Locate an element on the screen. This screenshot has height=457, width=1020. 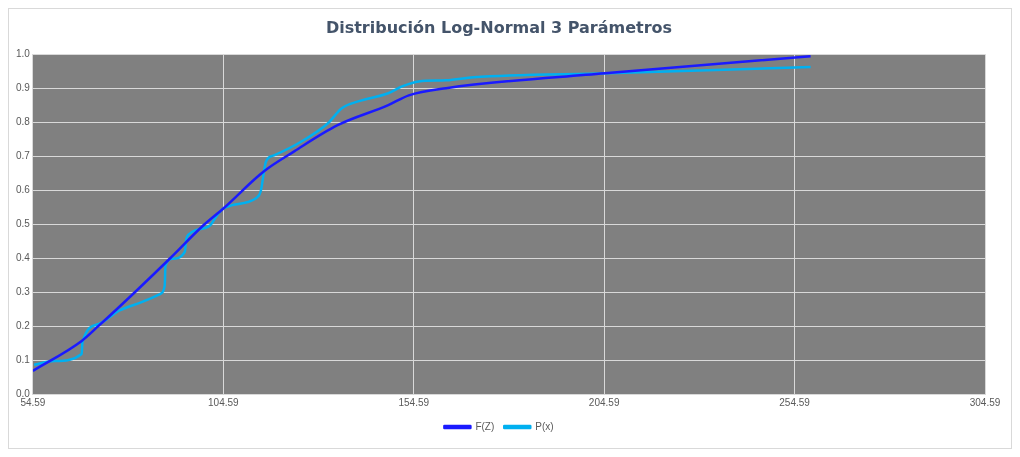
x-tick-label: 154.59 is located at coordinates (414, 402).